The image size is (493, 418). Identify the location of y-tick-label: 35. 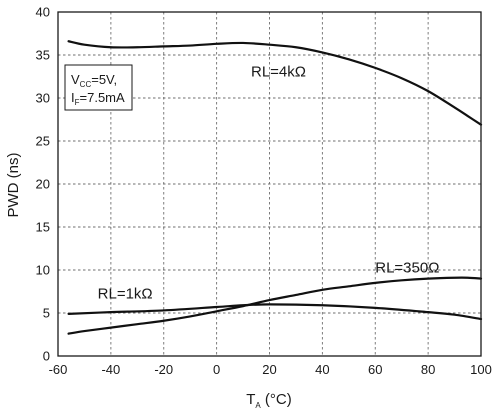
(43, 55).